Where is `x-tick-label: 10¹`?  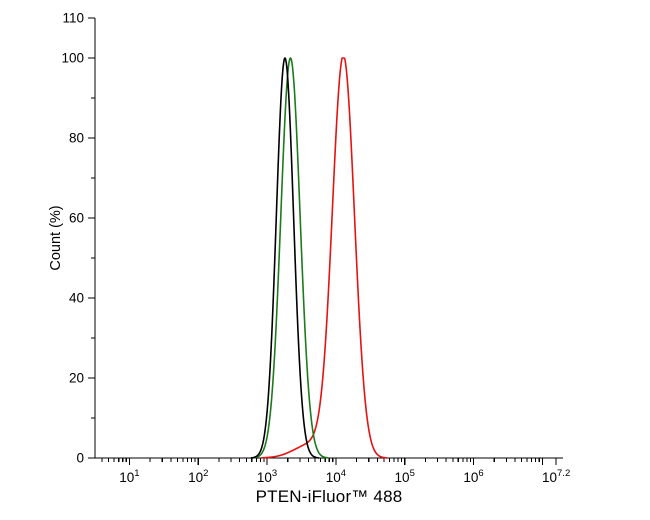 x-tick-label: 10¹ is located at coordinates (129, 476).